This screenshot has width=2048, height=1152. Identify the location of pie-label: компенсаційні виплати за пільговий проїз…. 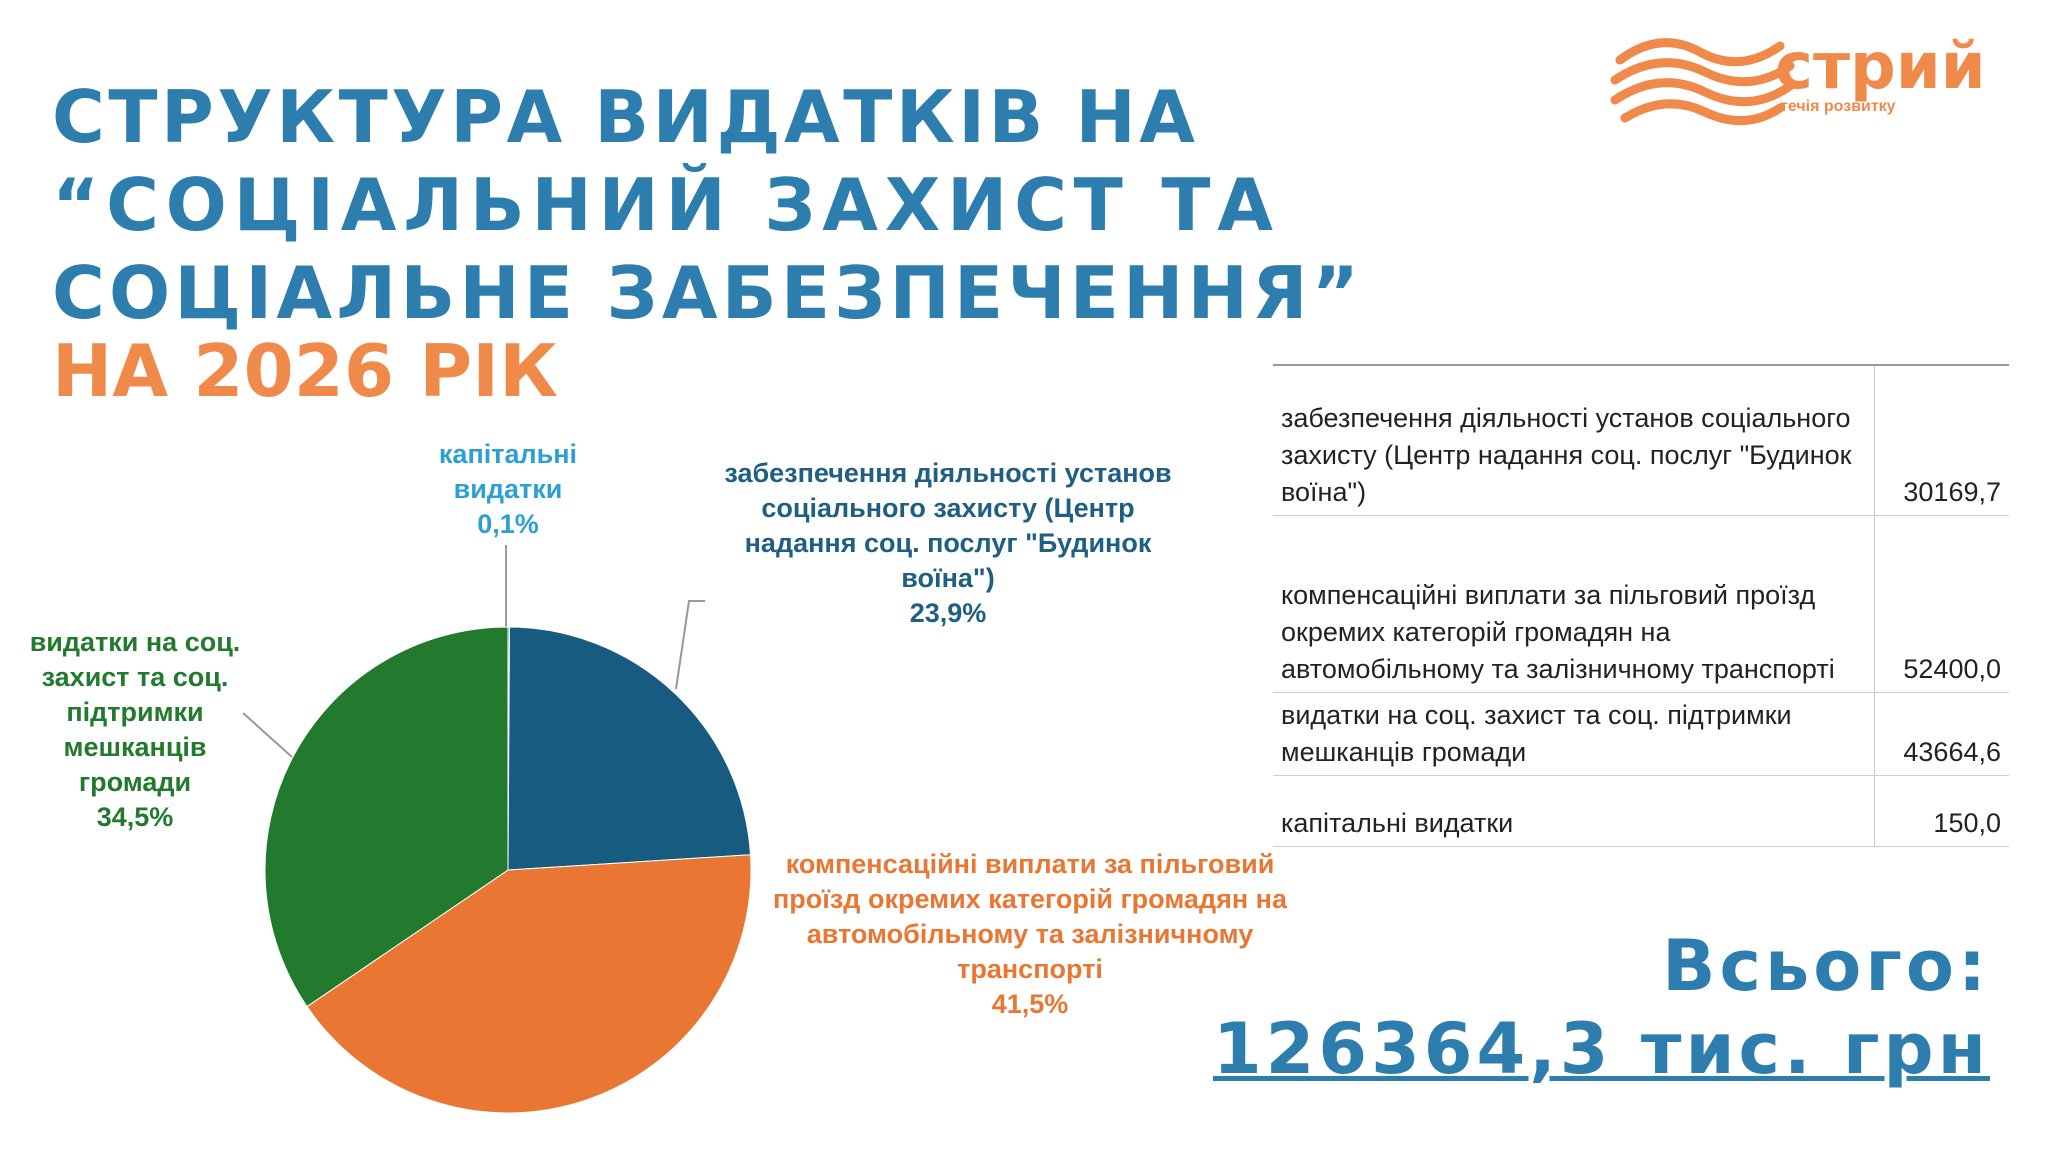
(1030, 934).